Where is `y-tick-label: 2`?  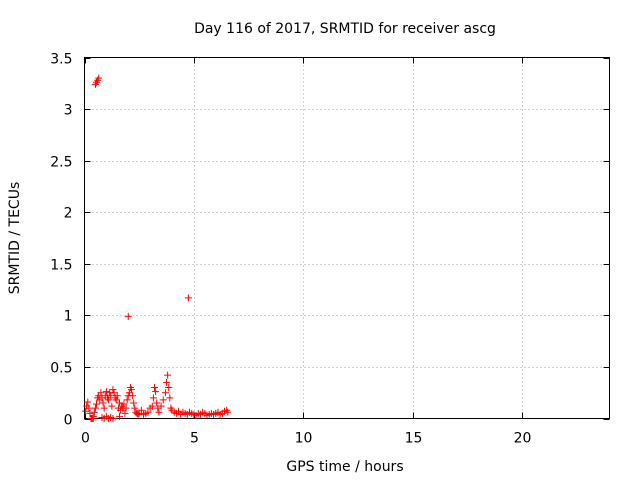 y-tick-label: 2 is located at coordinates (68, 214).